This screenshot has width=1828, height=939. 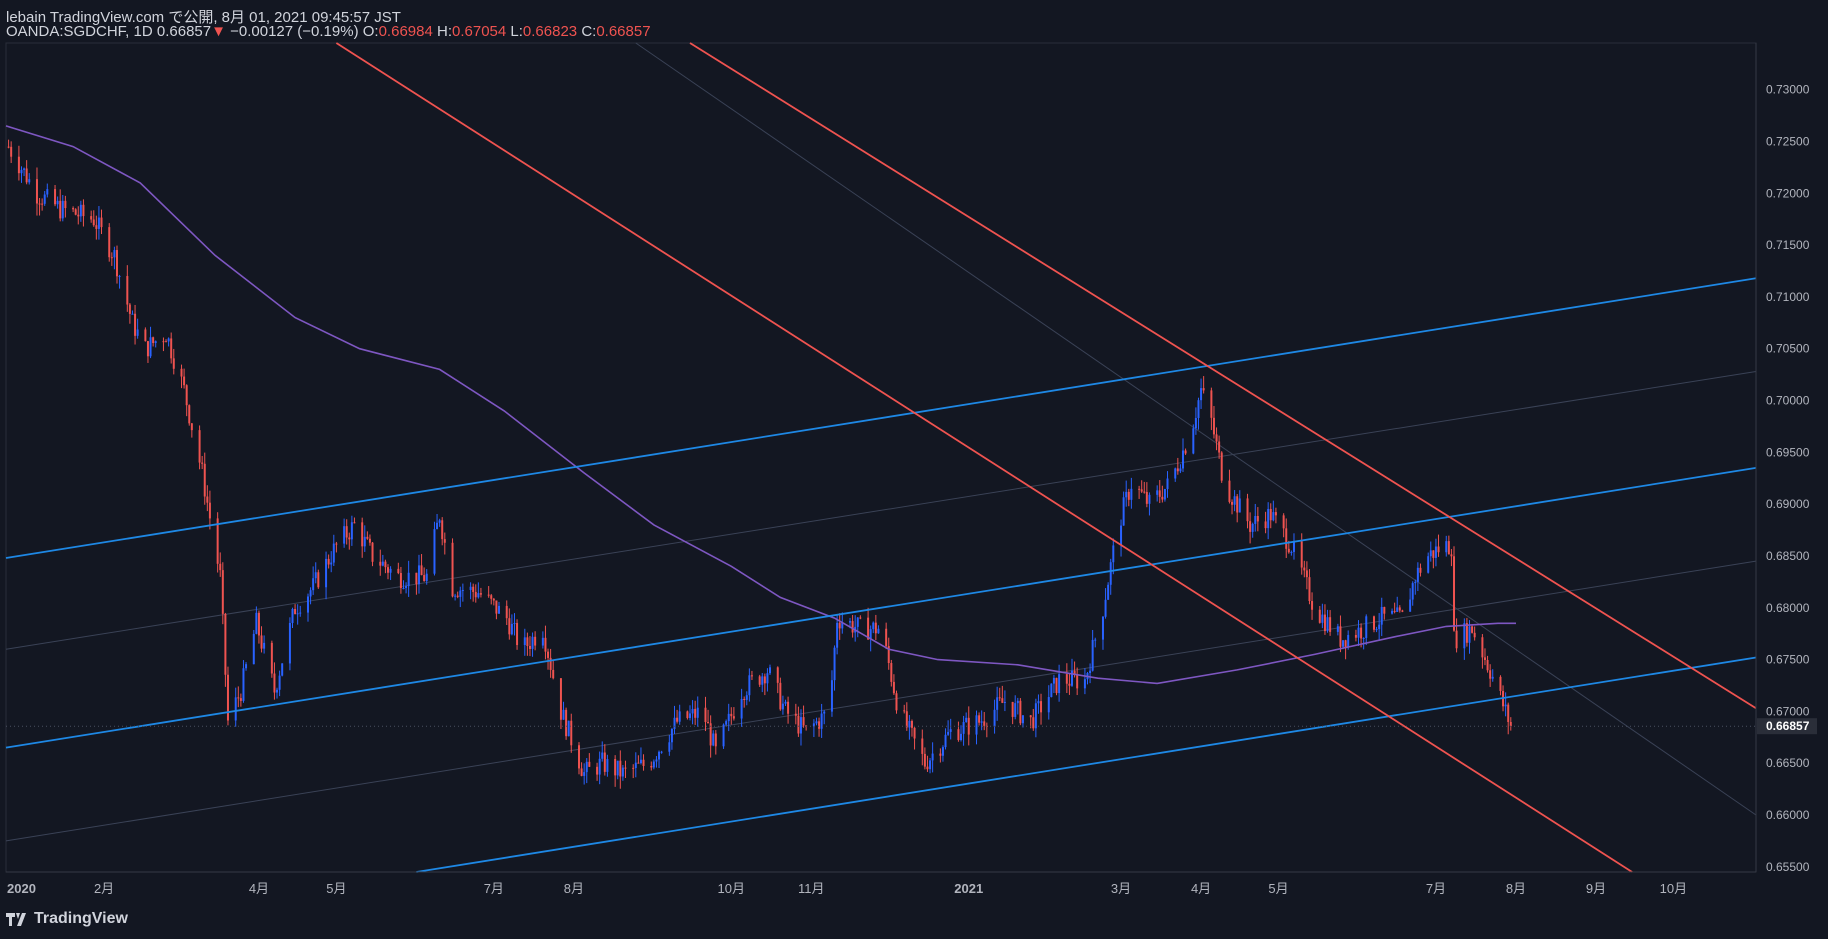 I want to click on x-tick-label: 8月, so click(x=1516, y=888).